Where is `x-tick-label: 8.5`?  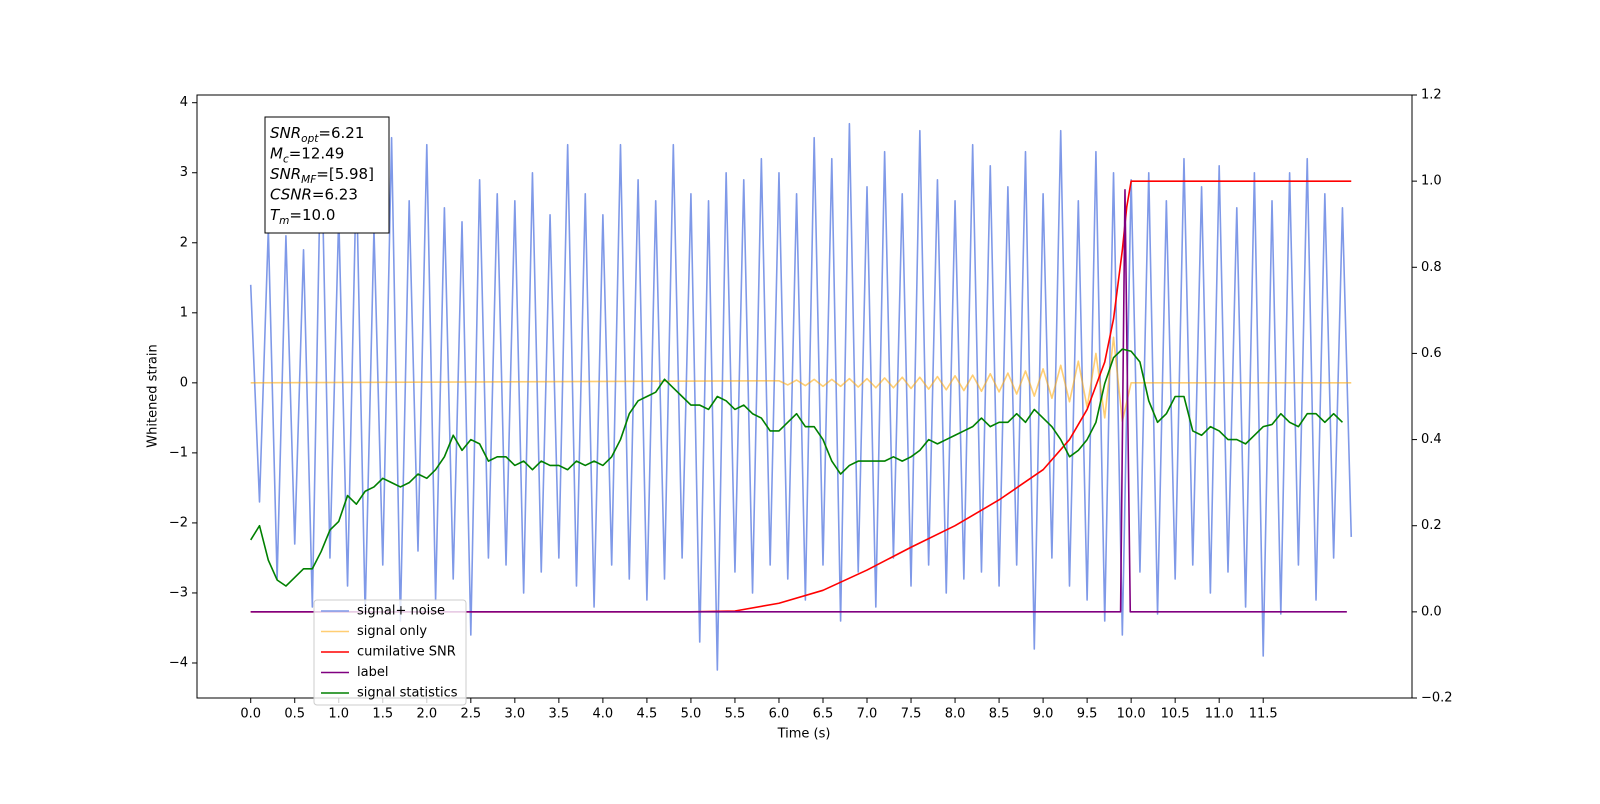
x-tick-label: 8.5 is located at coordinates (999, 714).